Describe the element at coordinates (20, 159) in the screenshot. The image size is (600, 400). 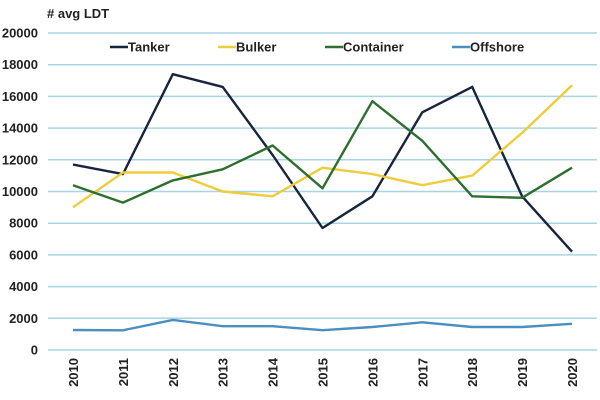
I see `y-tick-label: 12000` at that location.